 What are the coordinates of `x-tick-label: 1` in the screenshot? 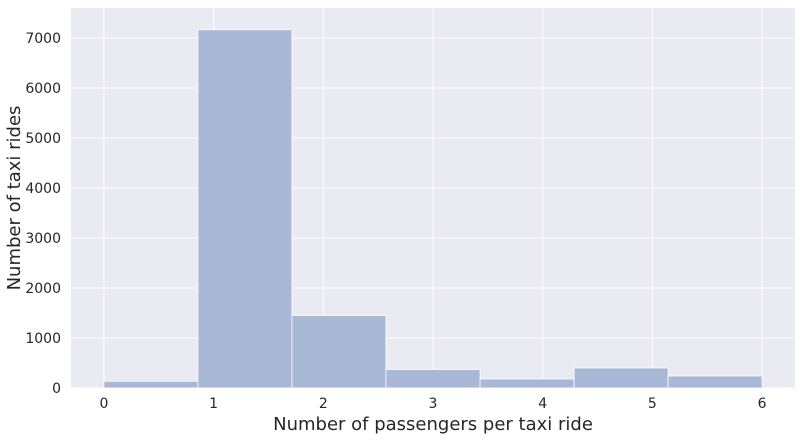 It's located at (213, 404).